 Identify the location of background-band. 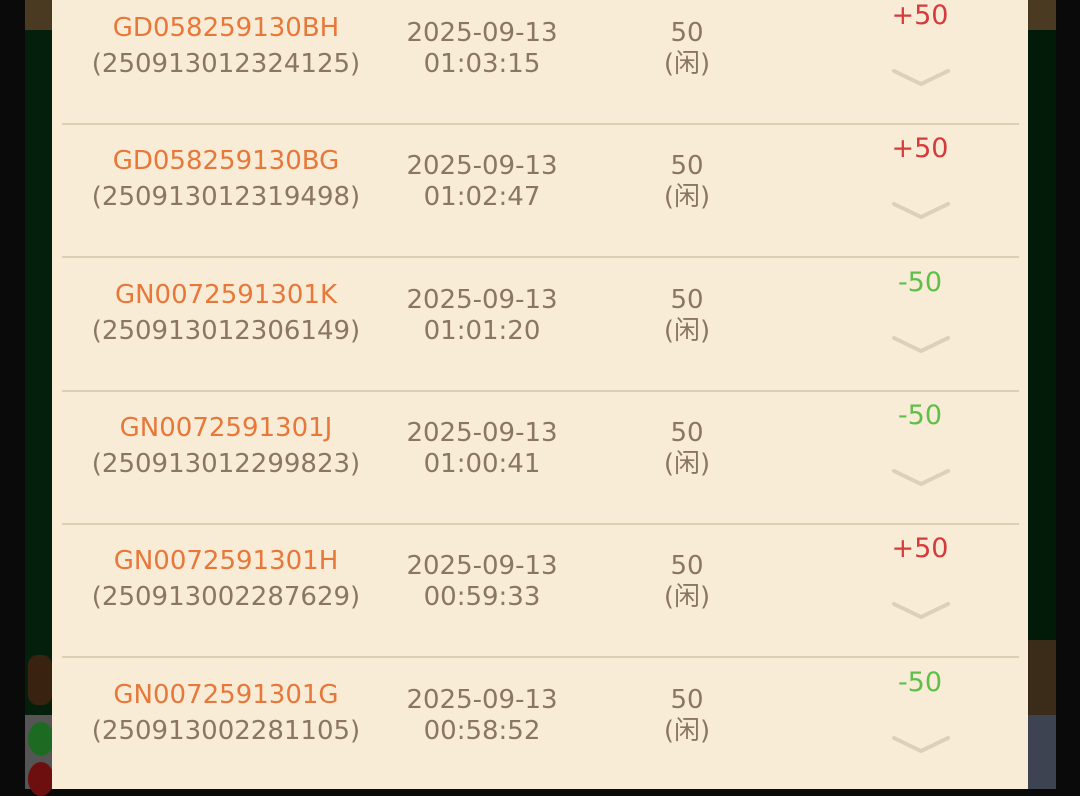
(1042, 677).